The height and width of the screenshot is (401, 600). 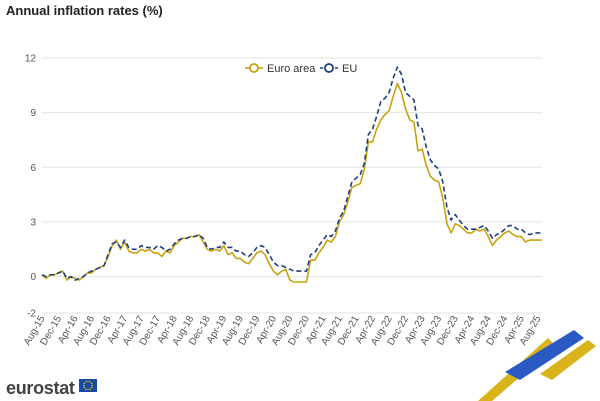 I want to click on brand-stripes, so click(x=537, y=365).